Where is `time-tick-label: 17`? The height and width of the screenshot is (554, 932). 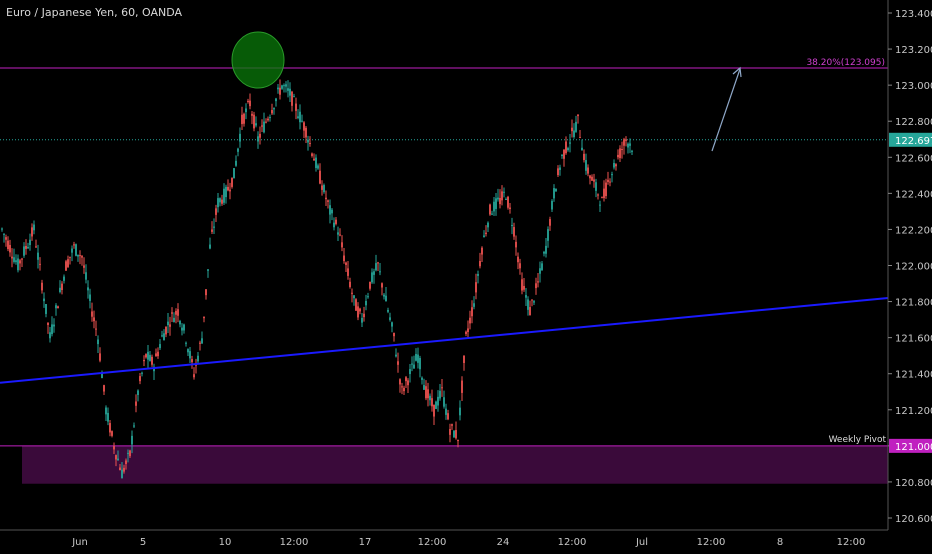
time-tick-label: 17 is located at coordinates (365, 542).